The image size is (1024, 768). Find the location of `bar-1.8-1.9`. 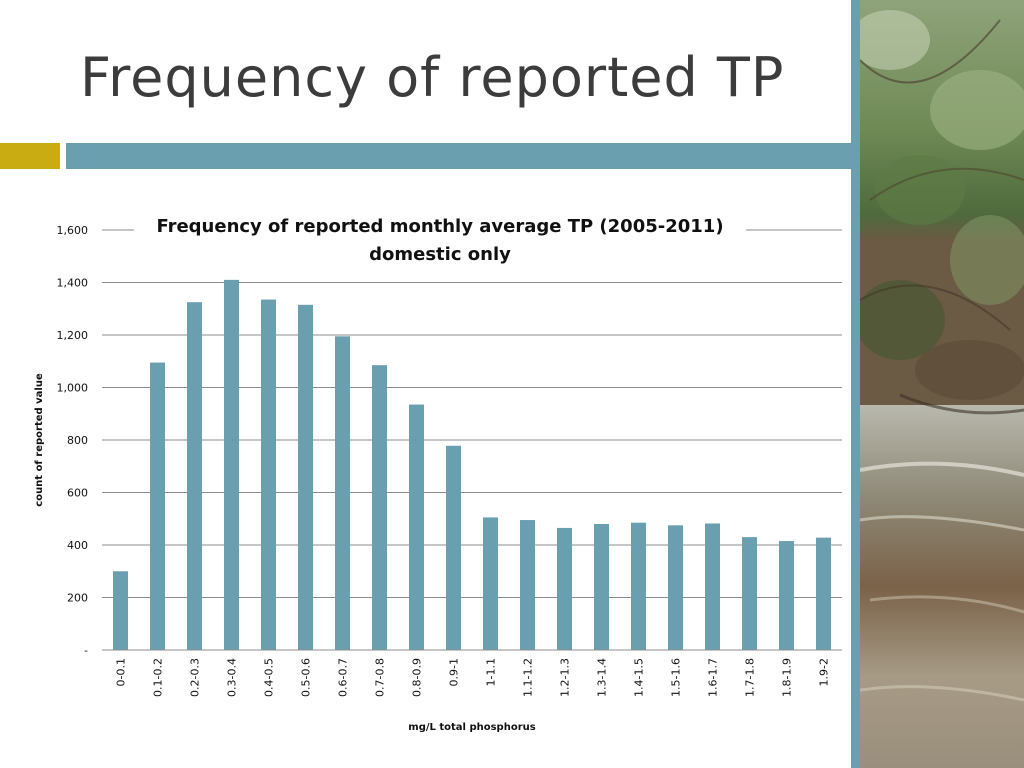

bar-1.8-1.9 is located at coordinates (786, 595).